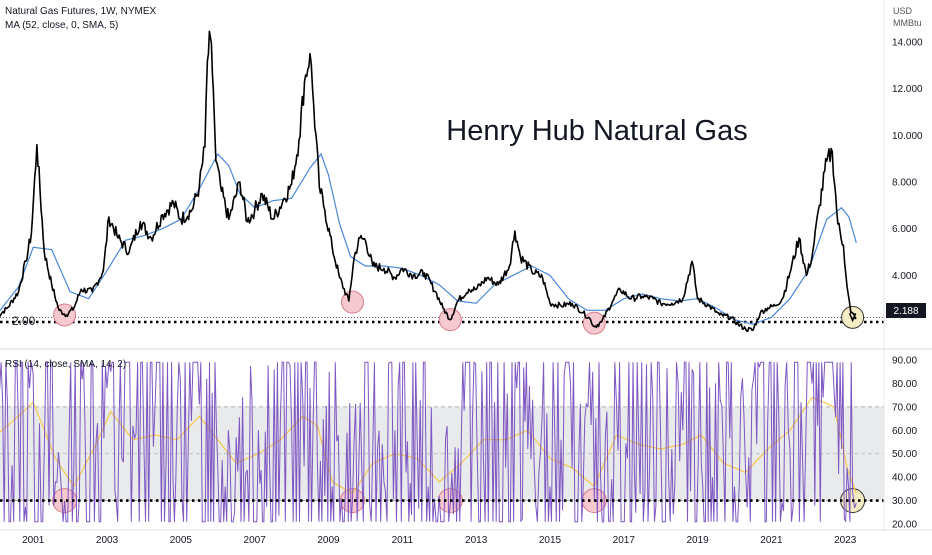 Image resolution: width=932 pixels, height=555 pixels. What do you see at coordinates (904, 361) in the screenshot?
I see `rsi-y-tick-7: 90.00` at bounding box center [904, 361].